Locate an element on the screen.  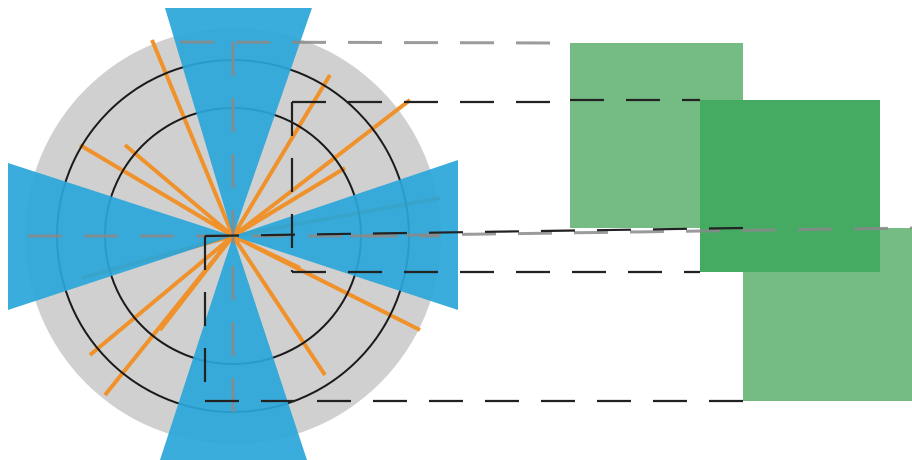
guide-bottom-projection is located at coordinates (630, 232).